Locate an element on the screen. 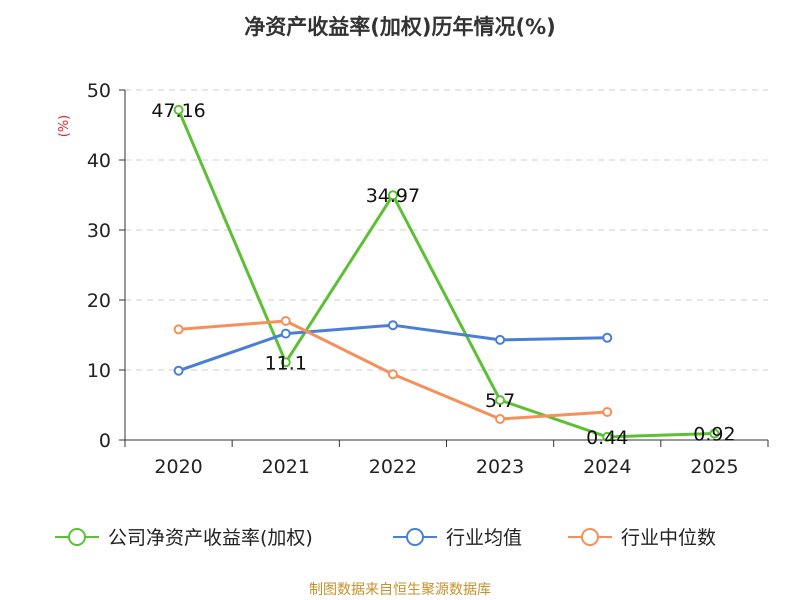  point-0-2022 is located at coordinates (392, 195).